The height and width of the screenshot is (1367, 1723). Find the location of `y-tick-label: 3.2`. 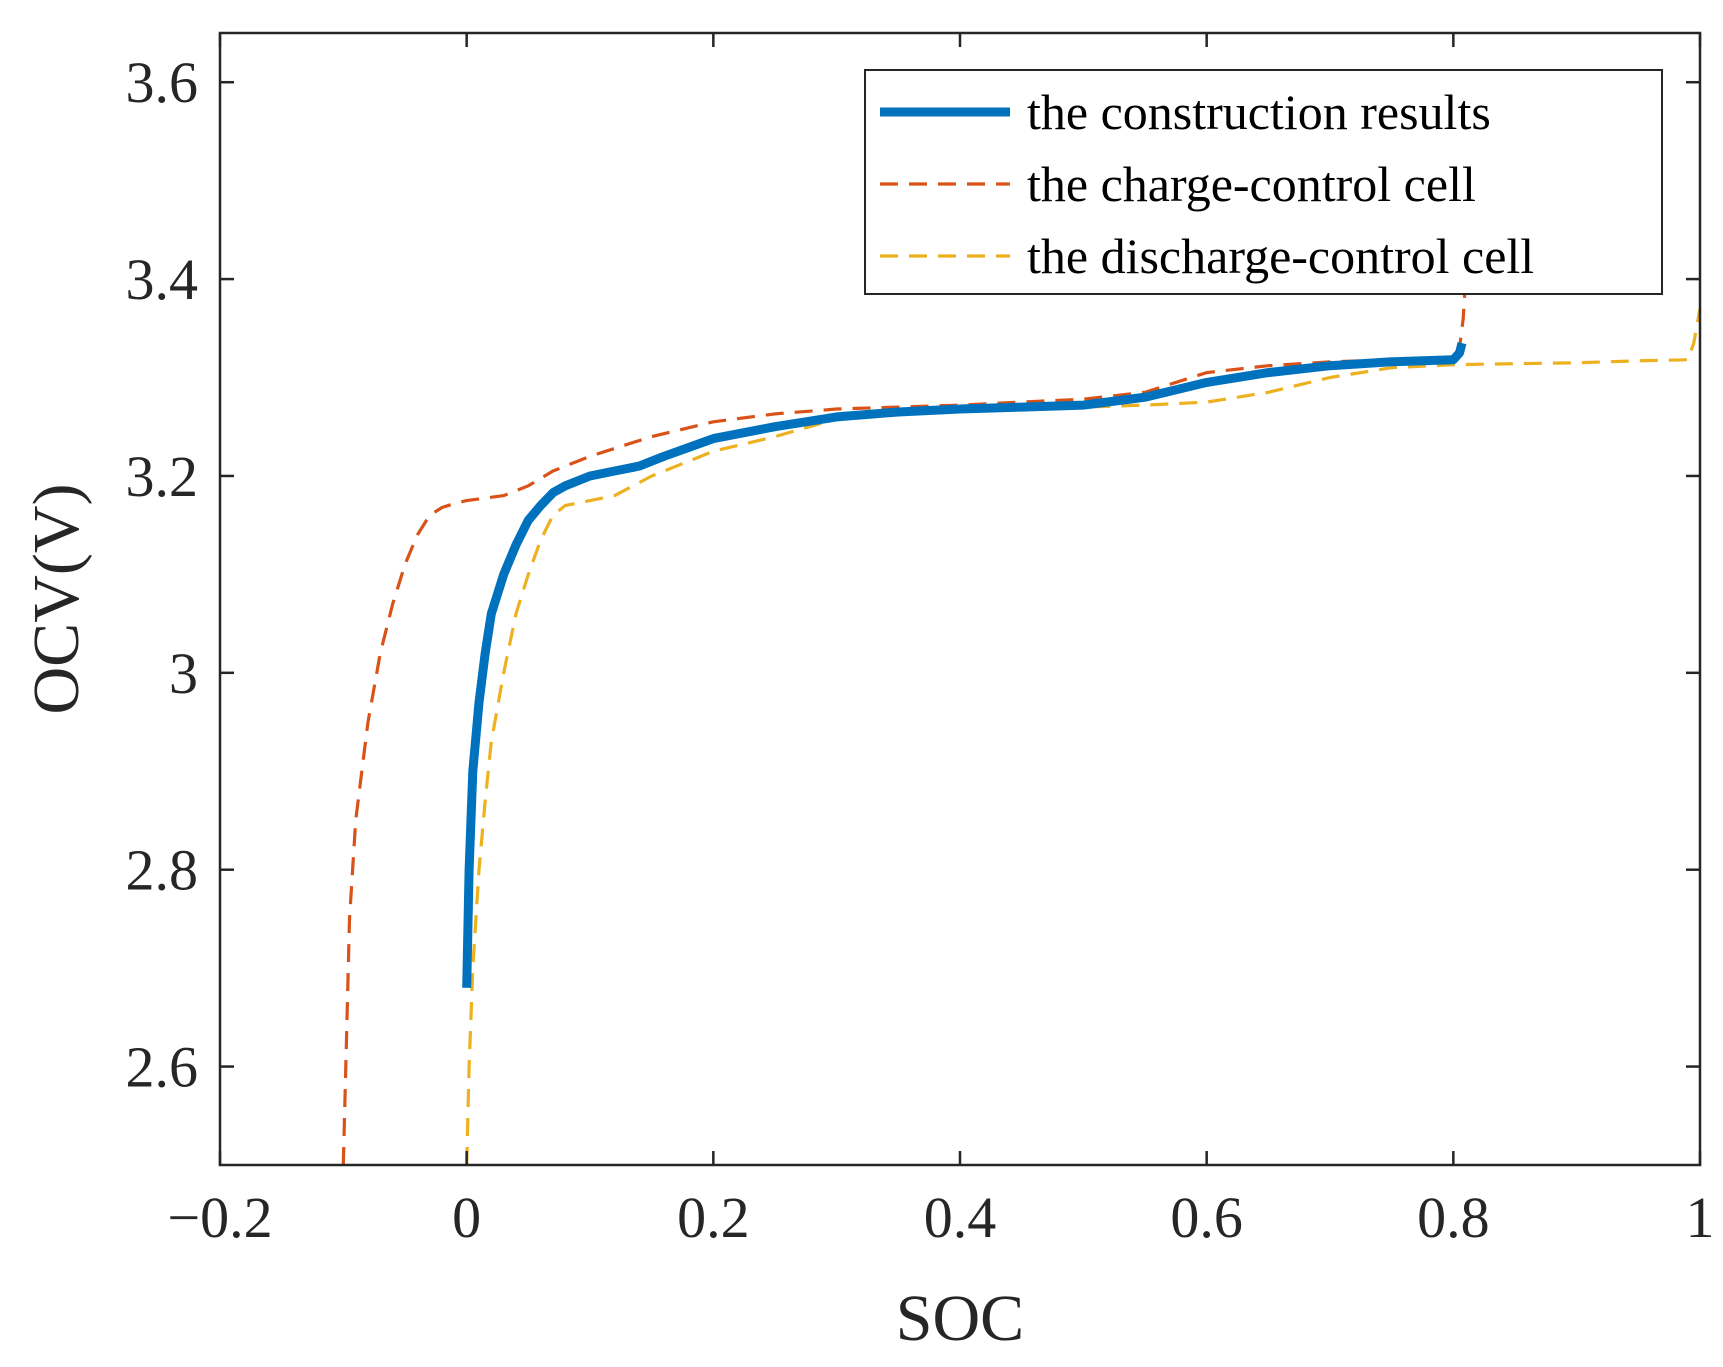

y-tick-label: 3.2 is located at coordinates (162, 476).